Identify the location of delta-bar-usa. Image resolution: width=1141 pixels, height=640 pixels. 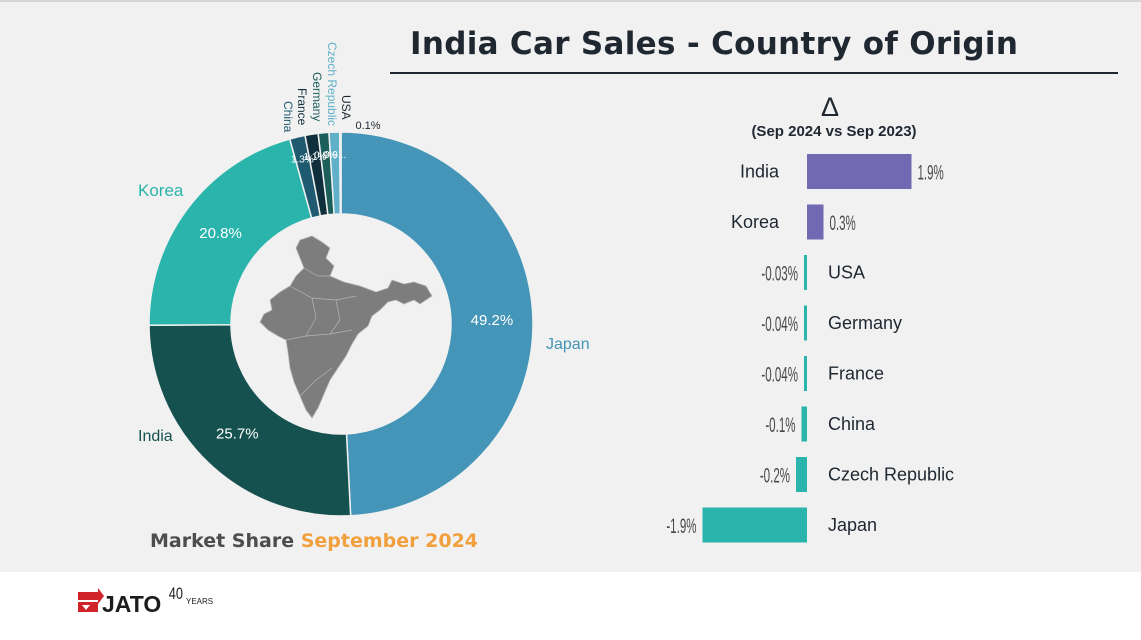
(805, 272).